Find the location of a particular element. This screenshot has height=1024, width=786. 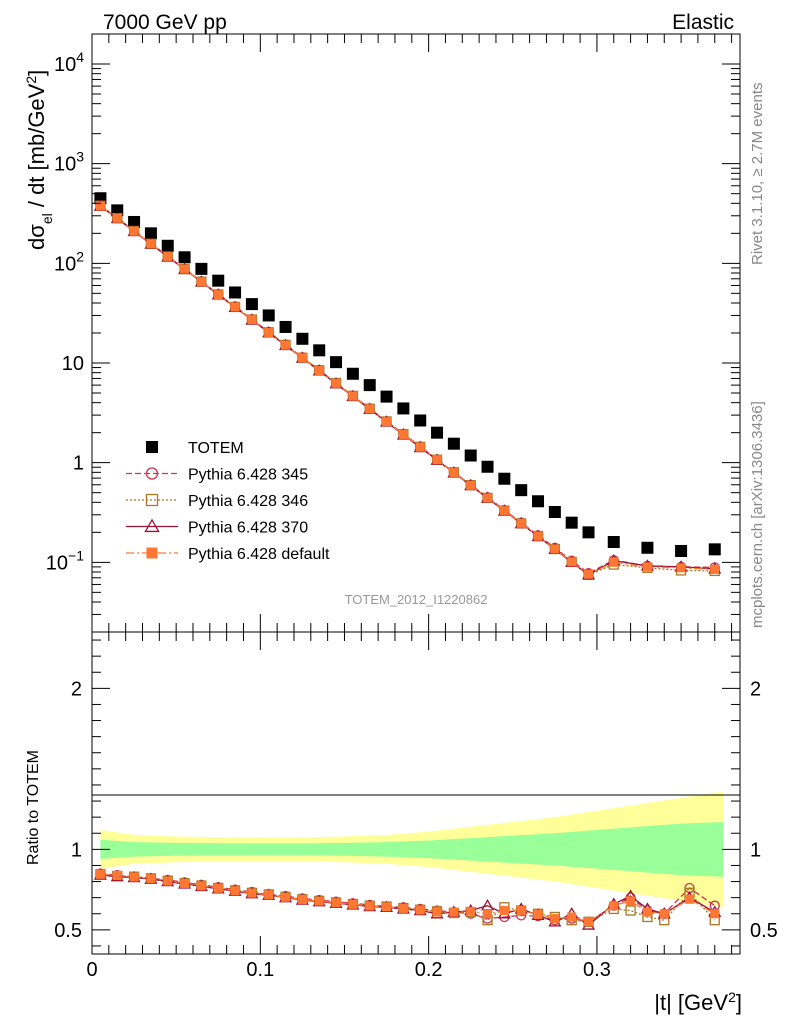

y-tick-label: 10⁻¹ is located at coordinates (65, 560).